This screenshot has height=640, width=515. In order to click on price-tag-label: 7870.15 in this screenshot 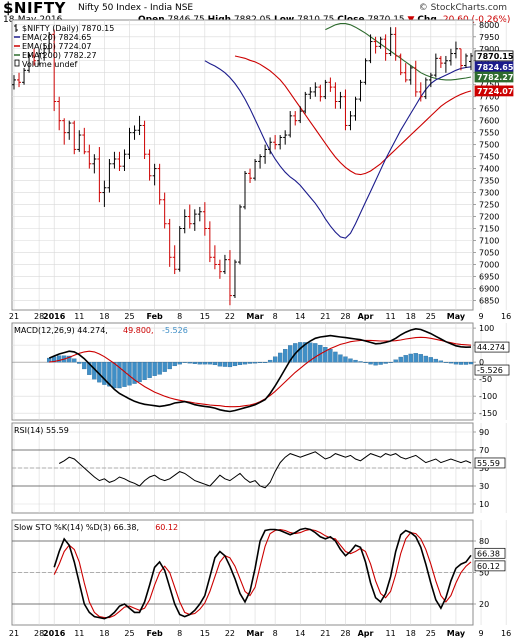, I will do `click(495, 56)`.